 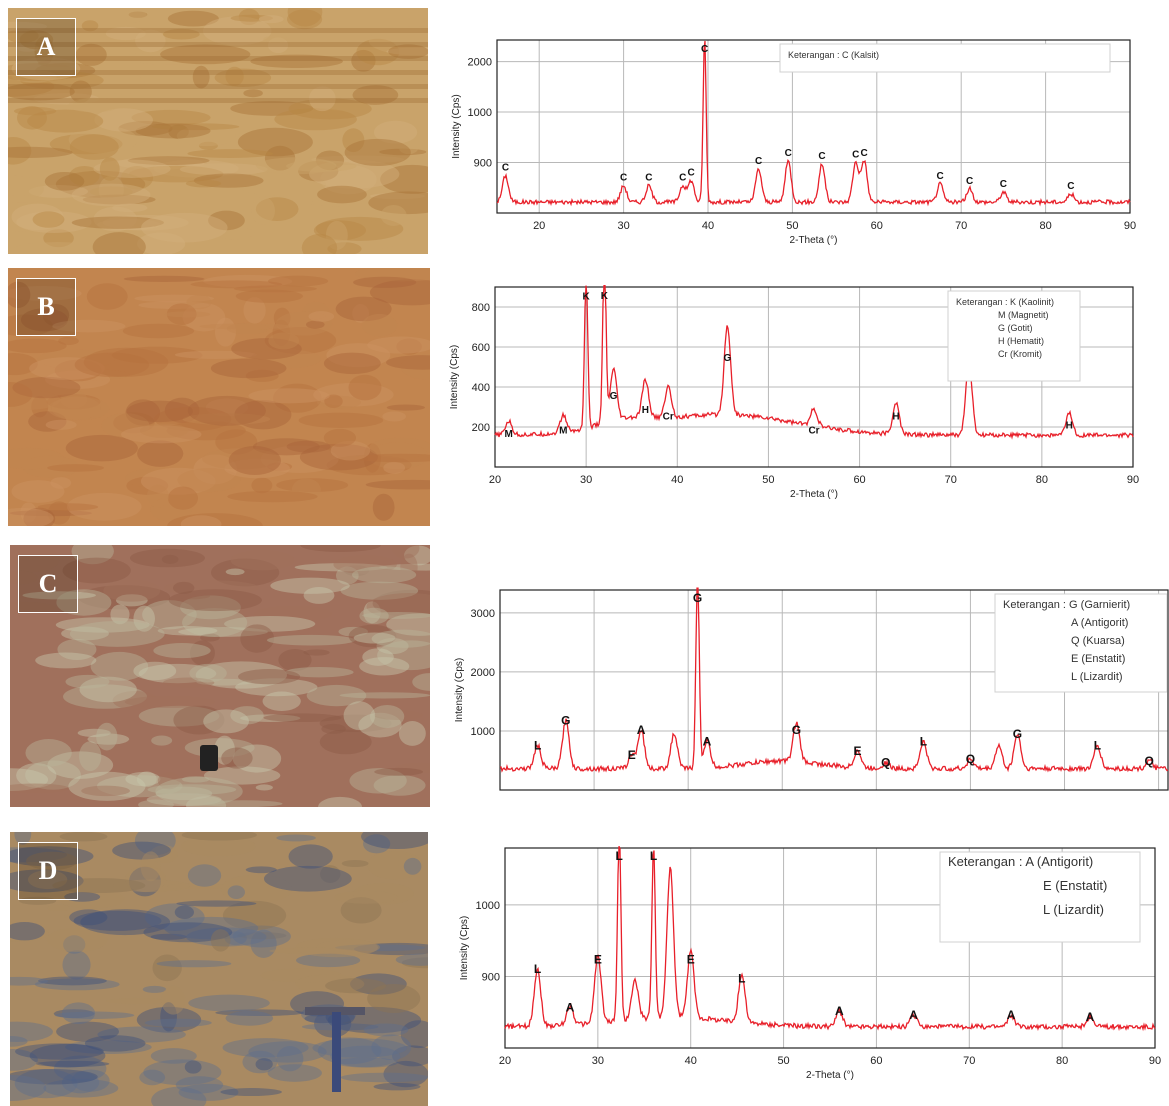 I want to click on y-tick-label: 900, so click(x=483, y=164).